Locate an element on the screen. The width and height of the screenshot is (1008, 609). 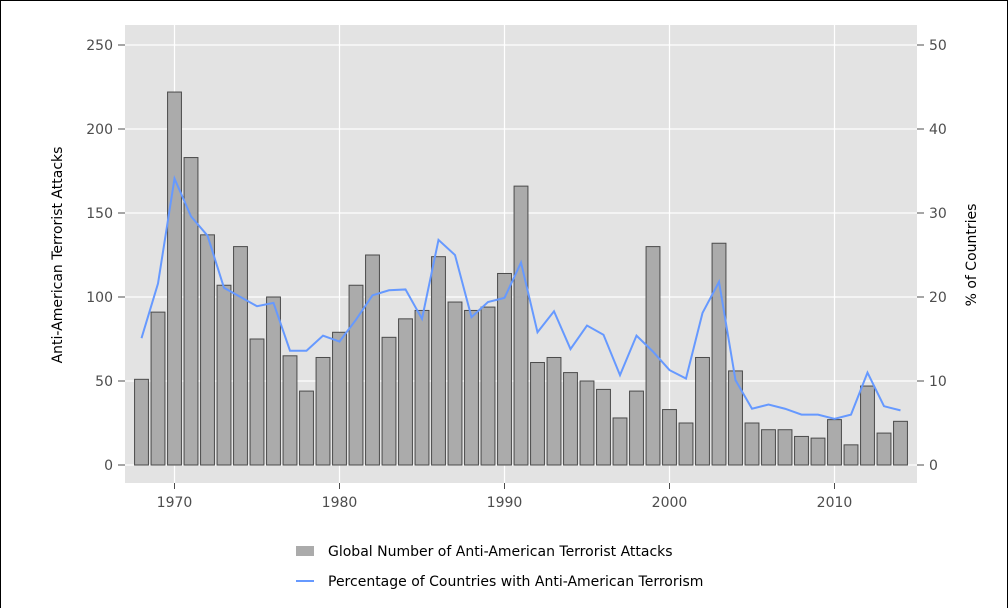
y-axis-title: Anti-American Terrorist Attacks is located at coordinates (58, 255).